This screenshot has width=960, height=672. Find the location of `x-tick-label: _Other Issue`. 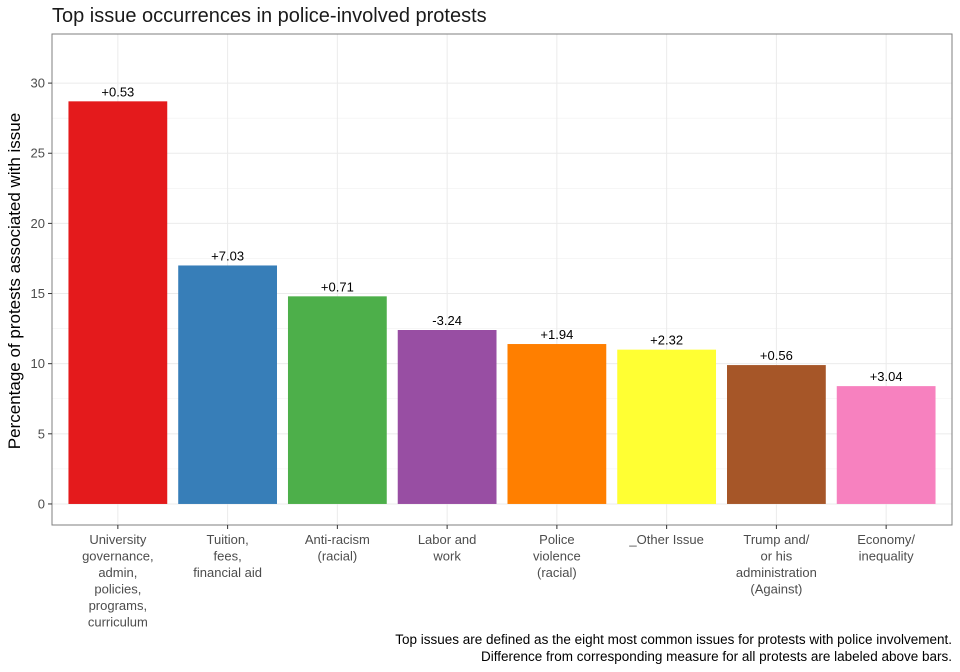

x-tick-label: _Other Issue is located at coordinates (665, 539).